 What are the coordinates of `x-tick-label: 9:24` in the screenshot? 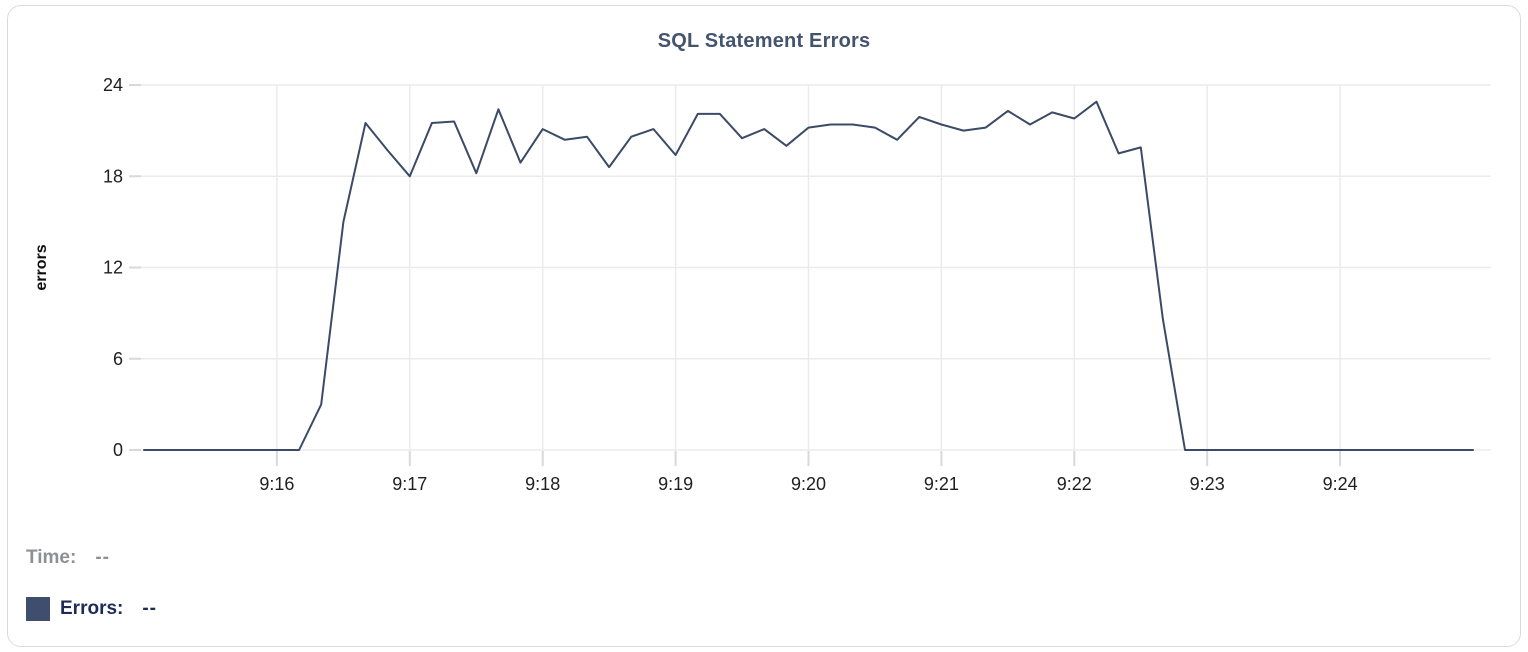 It's located at (1340, 484).